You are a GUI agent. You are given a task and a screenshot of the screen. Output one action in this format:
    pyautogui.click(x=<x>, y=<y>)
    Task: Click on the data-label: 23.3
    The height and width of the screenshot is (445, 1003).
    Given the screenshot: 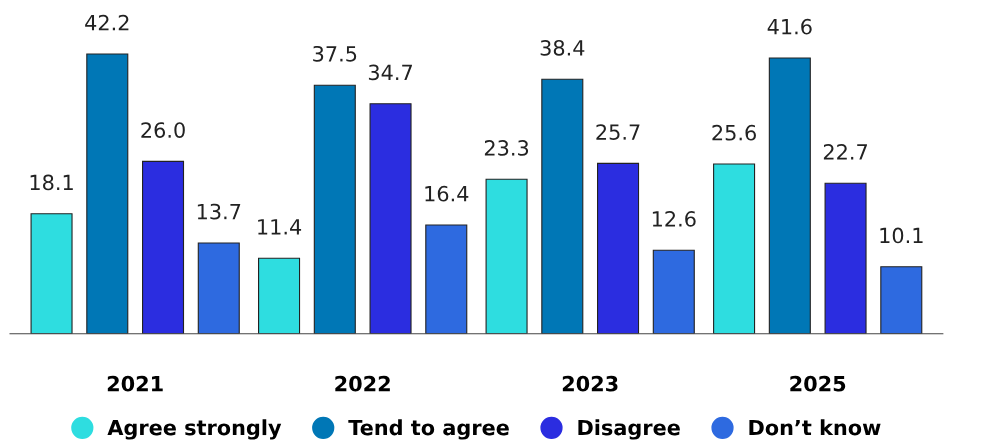 What is the action you would take?
    pyautogui.click(x=506, y=148)
    